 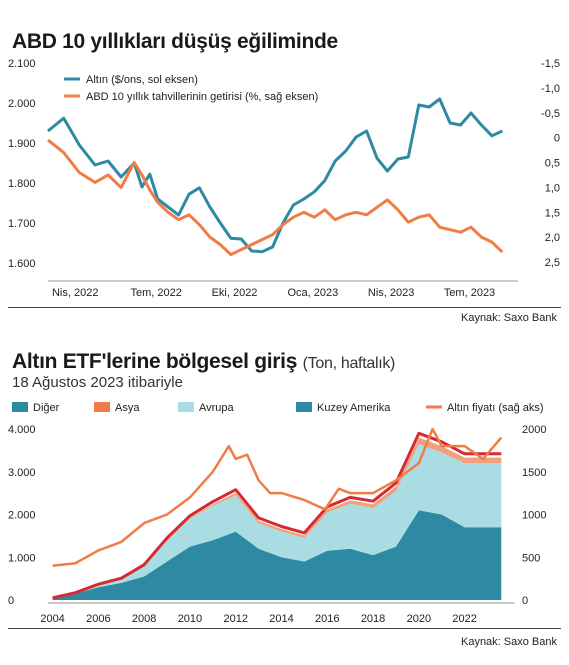 I want to click on chart1-series-line, so click(x=275, y=197).